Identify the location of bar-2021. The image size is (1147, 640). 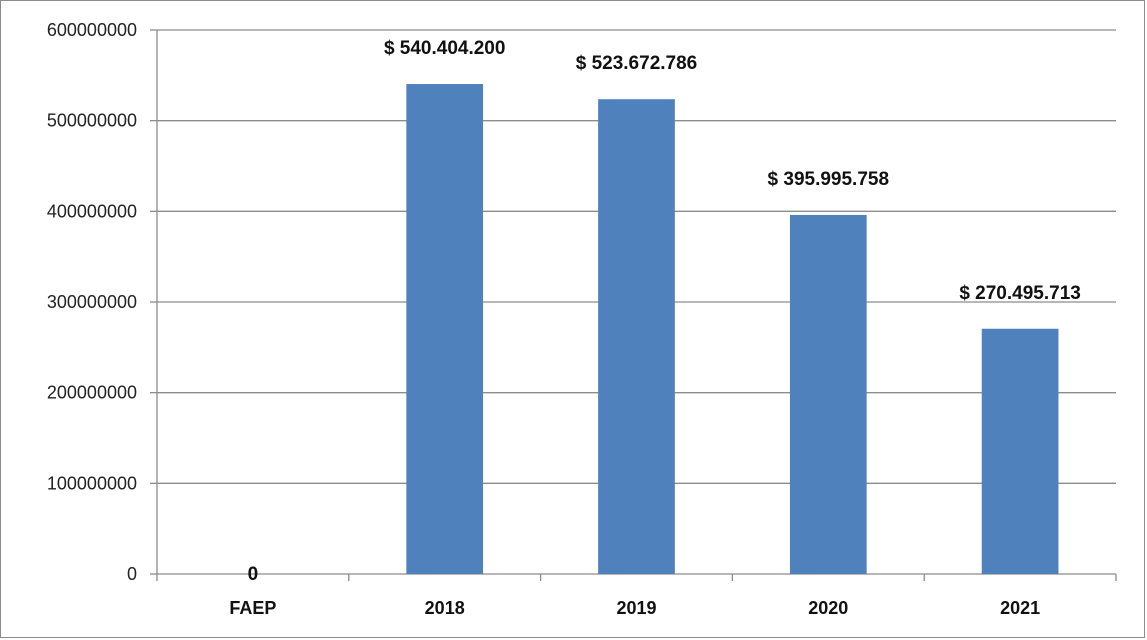
(1020, 451).